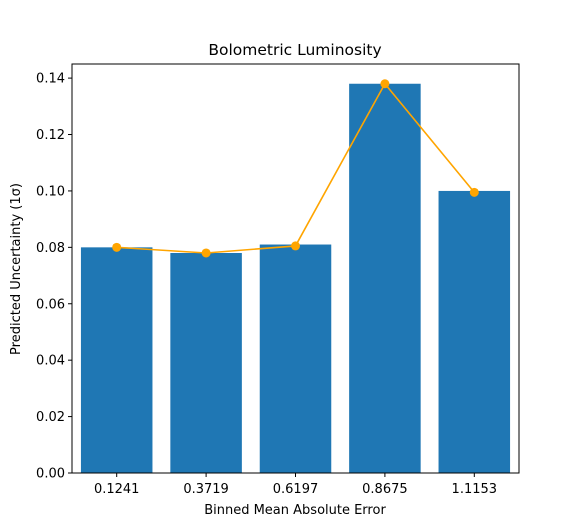  I want to click on line-point-1.1153, so click(474, 192).